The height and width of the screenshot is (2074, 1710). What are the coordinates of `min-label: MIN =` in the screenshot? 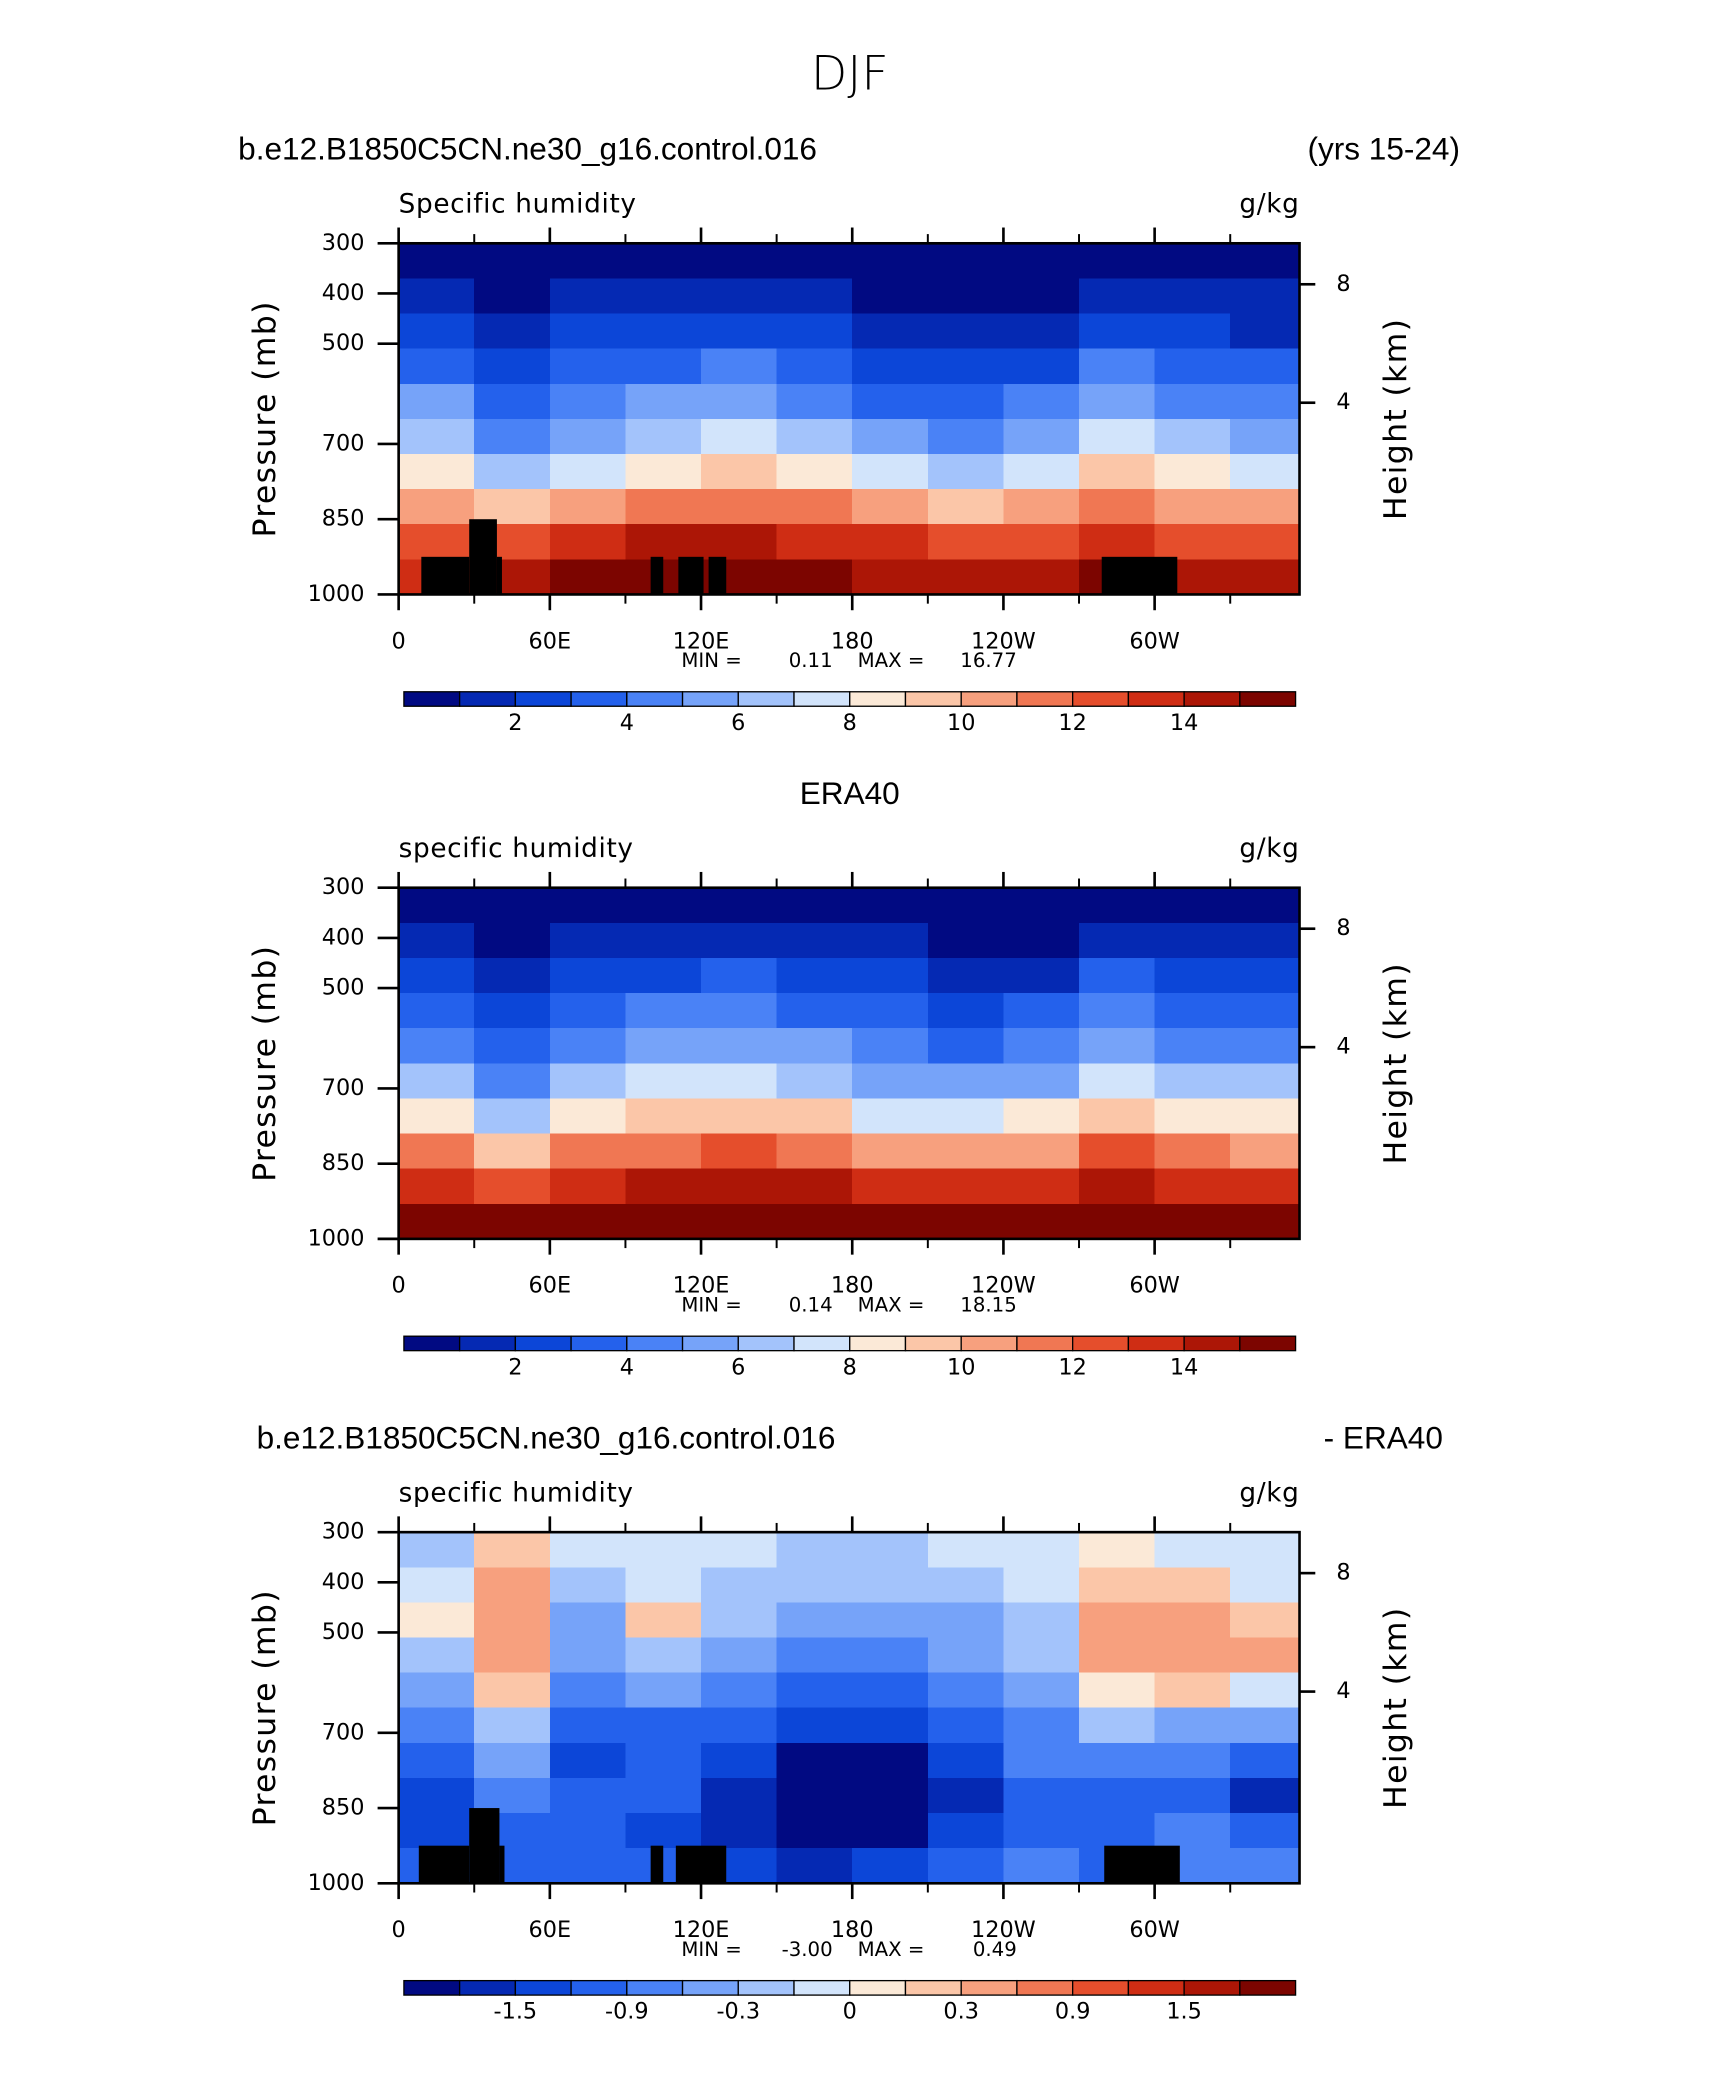 It's located at (711, 1304).